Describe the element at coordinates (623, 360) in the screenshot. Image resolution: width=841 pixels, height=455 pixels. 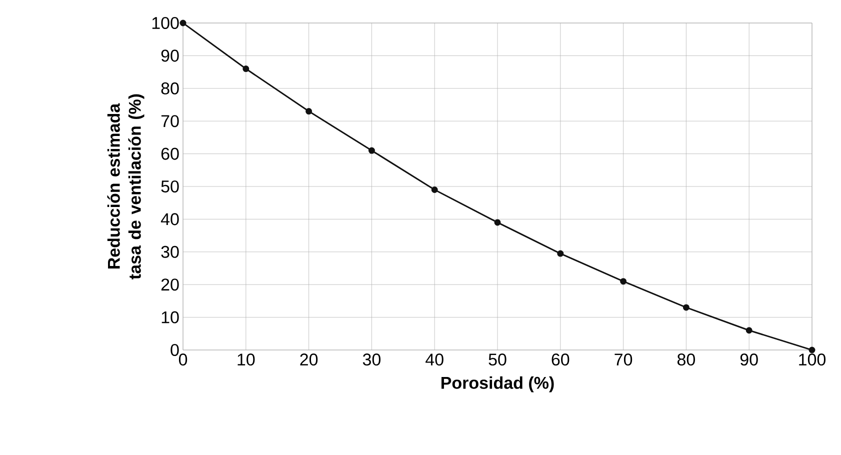
I see `x-tick-label: 70` at that location.